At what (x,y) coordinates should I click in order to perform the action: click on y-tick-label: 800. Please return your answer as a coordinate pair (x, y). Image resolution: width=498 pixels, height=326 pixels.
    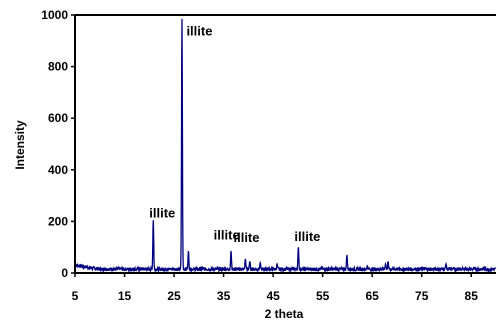
    Looking at the image, I should click on (58, 67).